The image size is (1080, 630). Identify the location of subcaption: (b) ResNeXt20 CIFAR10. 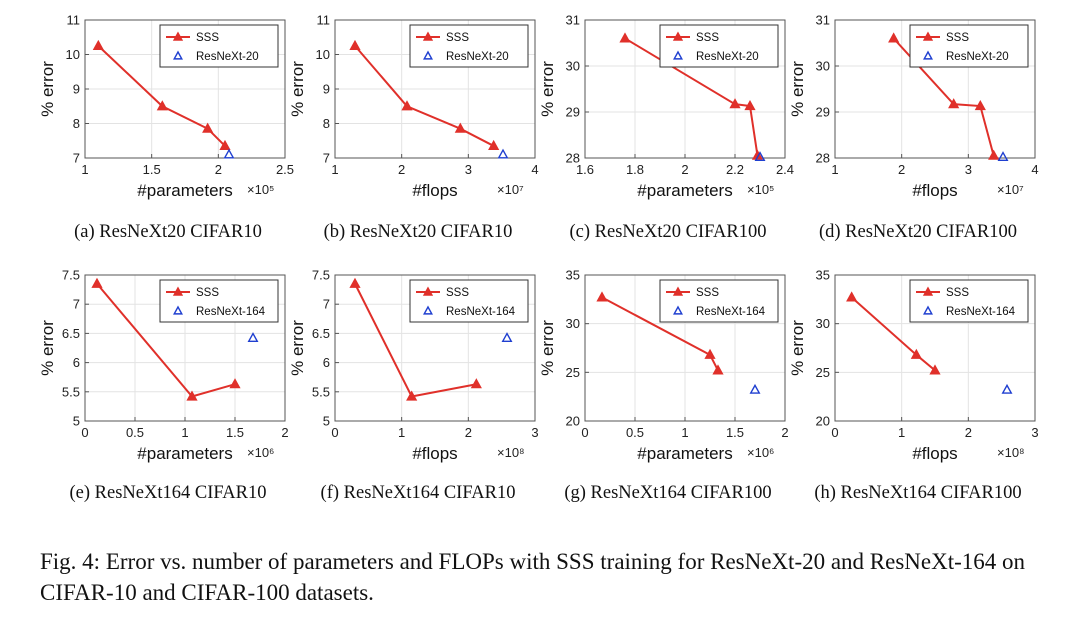
(418, 232).